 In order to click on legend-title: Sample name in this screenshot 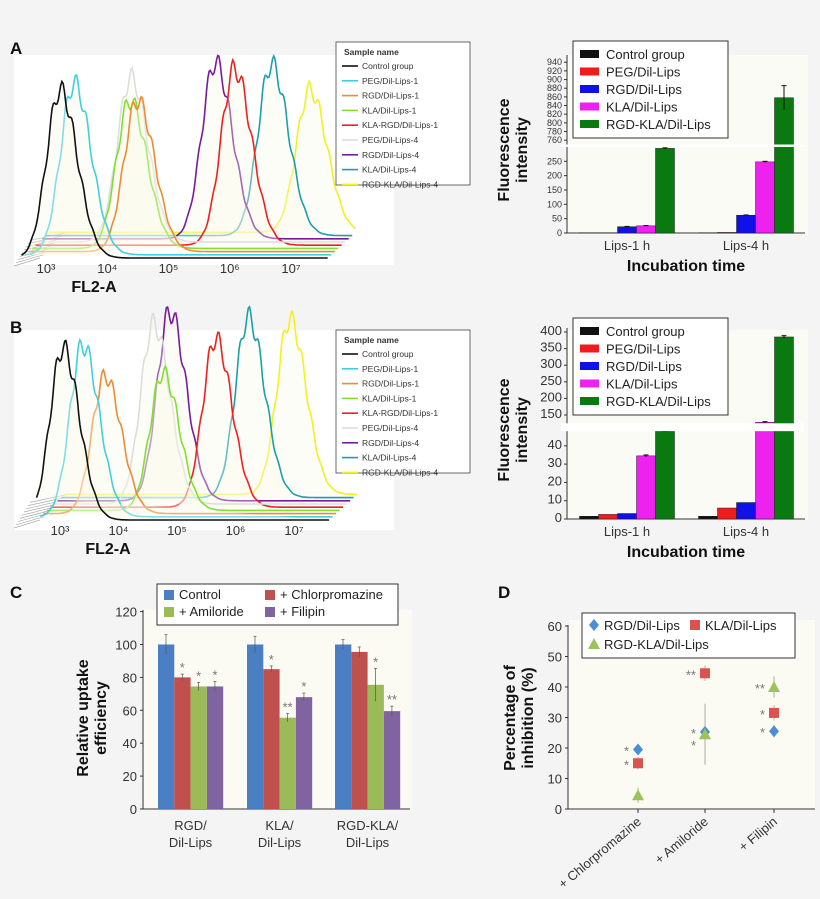, I will do `click(371, 340)`.